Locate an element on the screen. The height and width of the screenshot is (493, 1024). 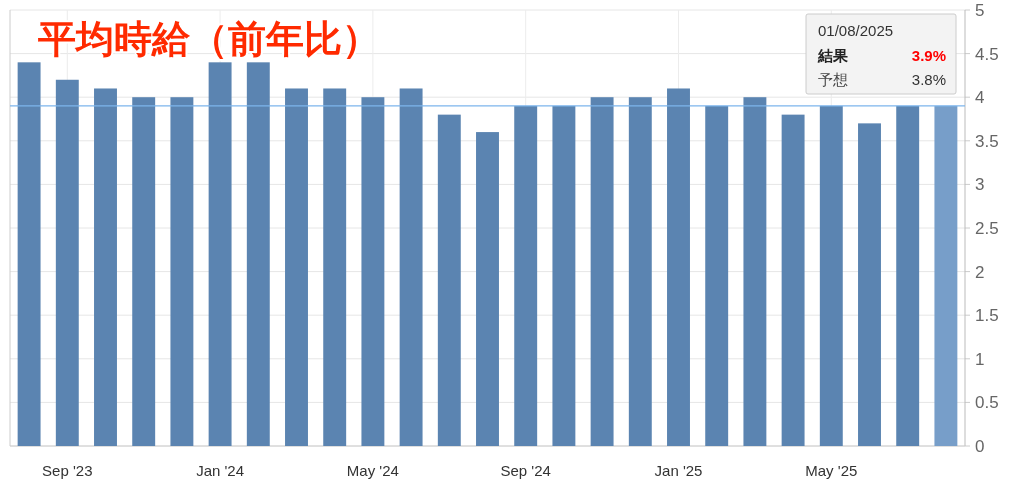
annotation: 予想 is located at coordinates (833, 79).